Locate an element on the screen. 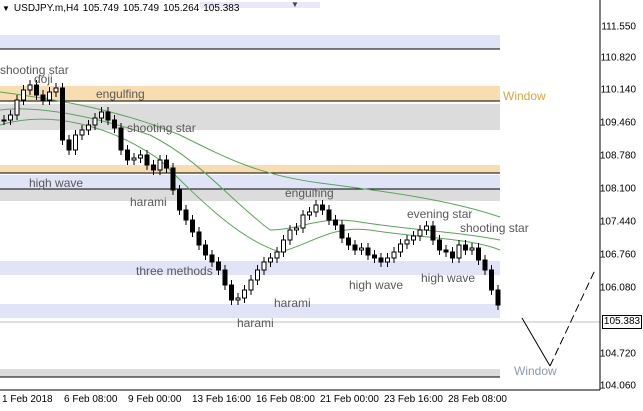 The image size is (643, 411). symbol-label: USDJPY.m,H4 is located at coordinates (46, 8).